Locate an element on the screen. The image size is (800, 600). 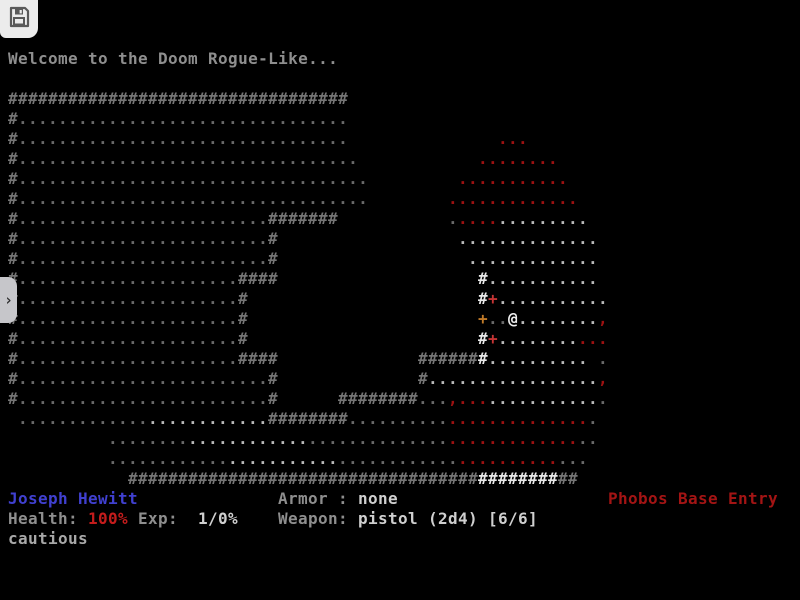
floppy-disk-save-icon is located at coordinates (19, 19).